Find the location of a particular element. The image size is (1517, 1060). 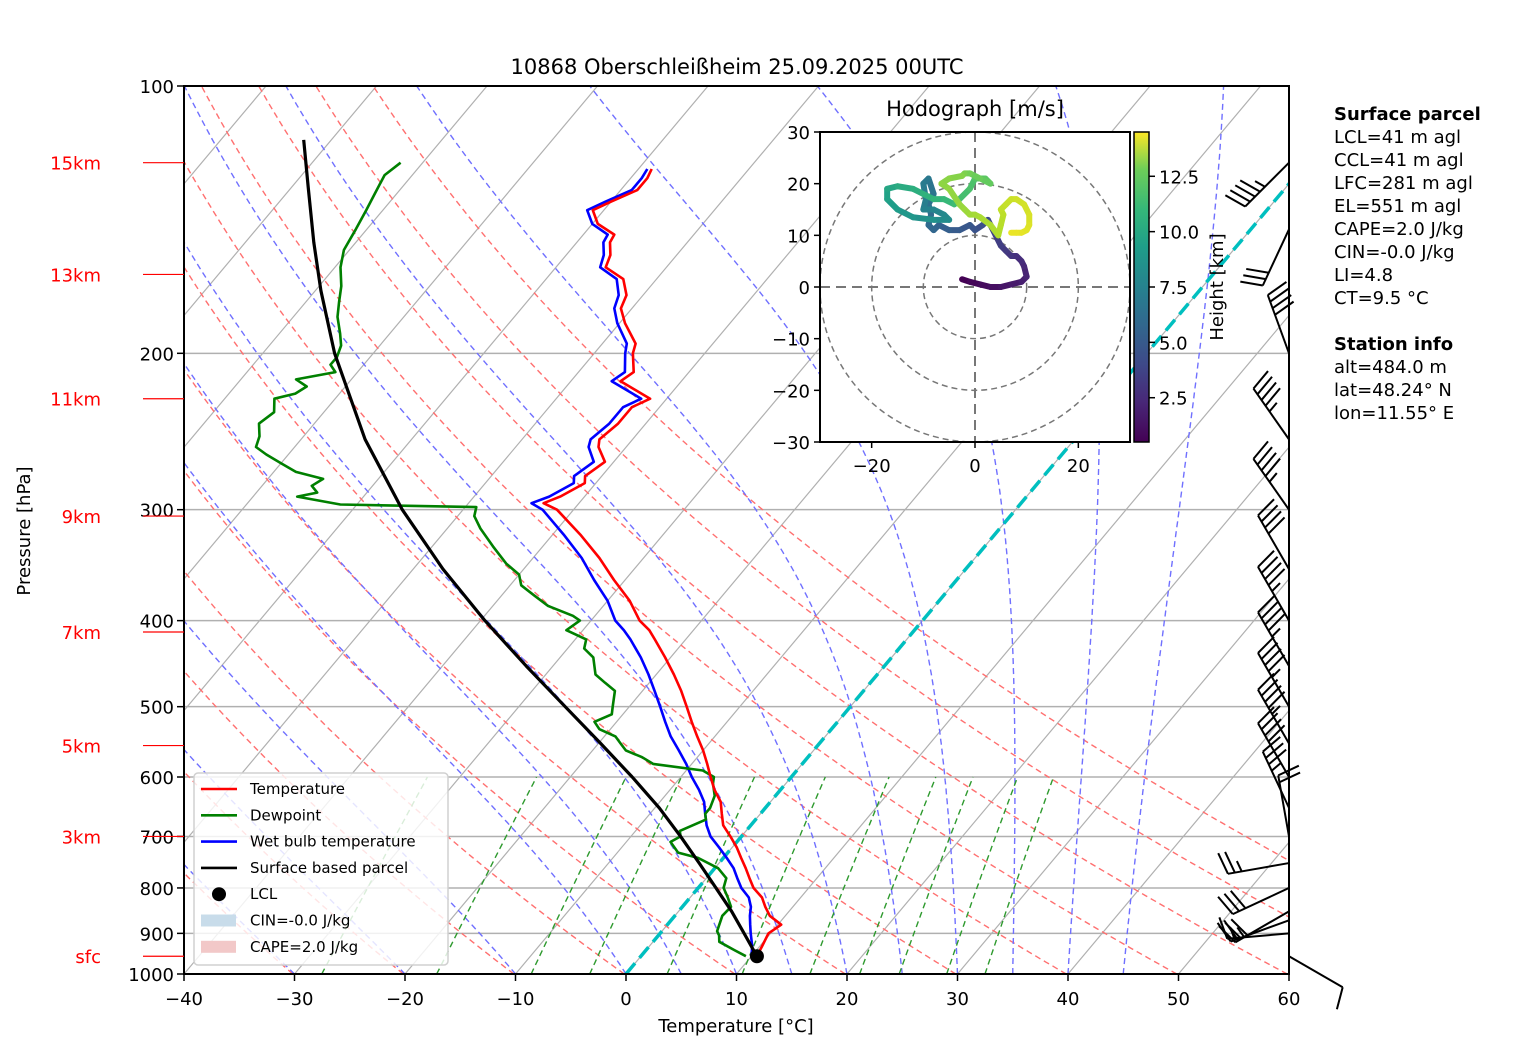

x-tick-label: 10 is located at coordinates (736, 999).